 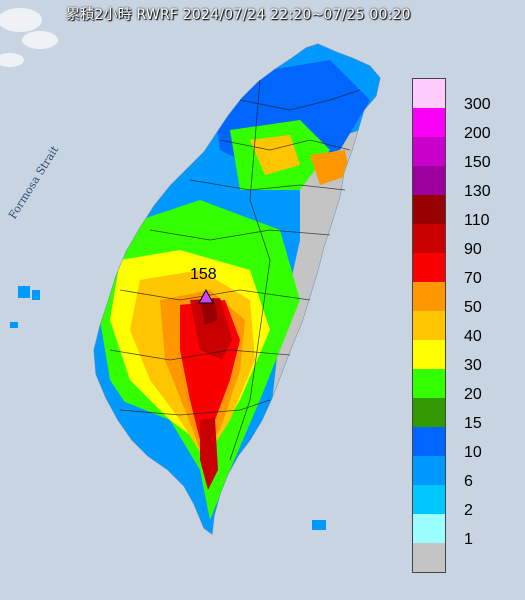 I want to click on legend-label: 2, so click(x=468, y=510).